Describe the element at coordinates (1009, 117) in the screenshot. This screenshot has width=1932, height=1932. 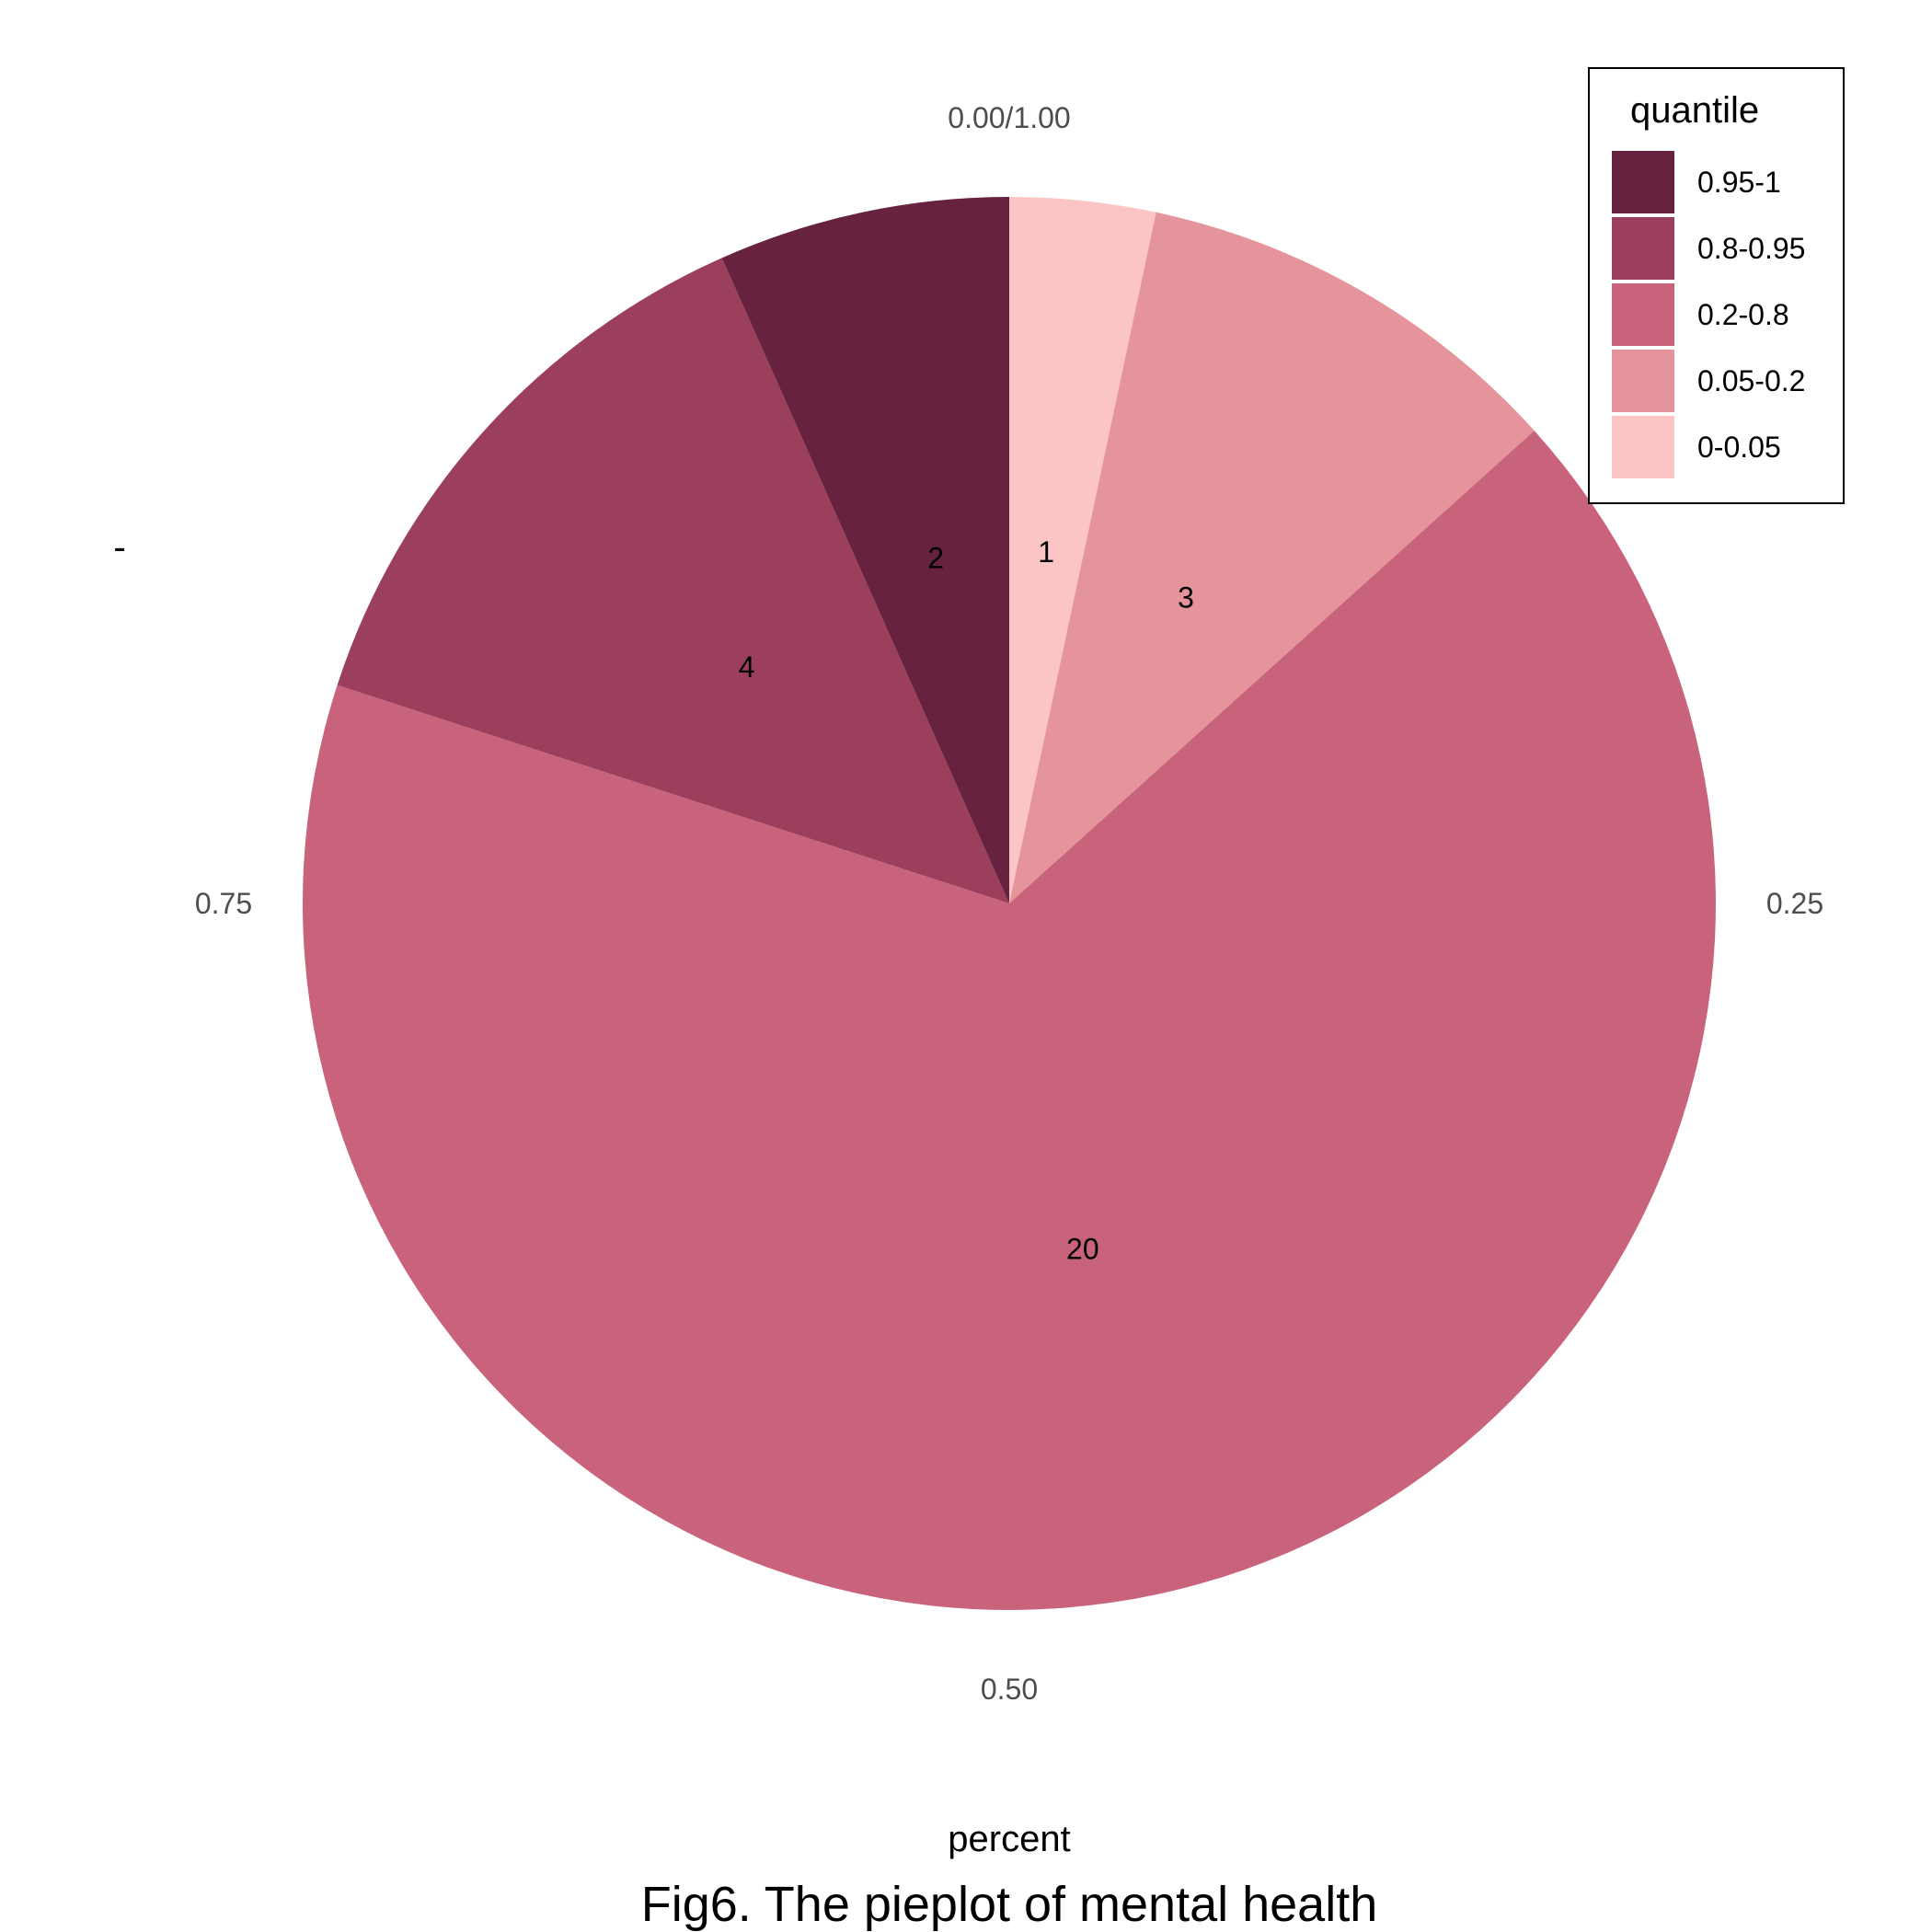
I see `angular-tick-label: 0.00/1.00` at that location.